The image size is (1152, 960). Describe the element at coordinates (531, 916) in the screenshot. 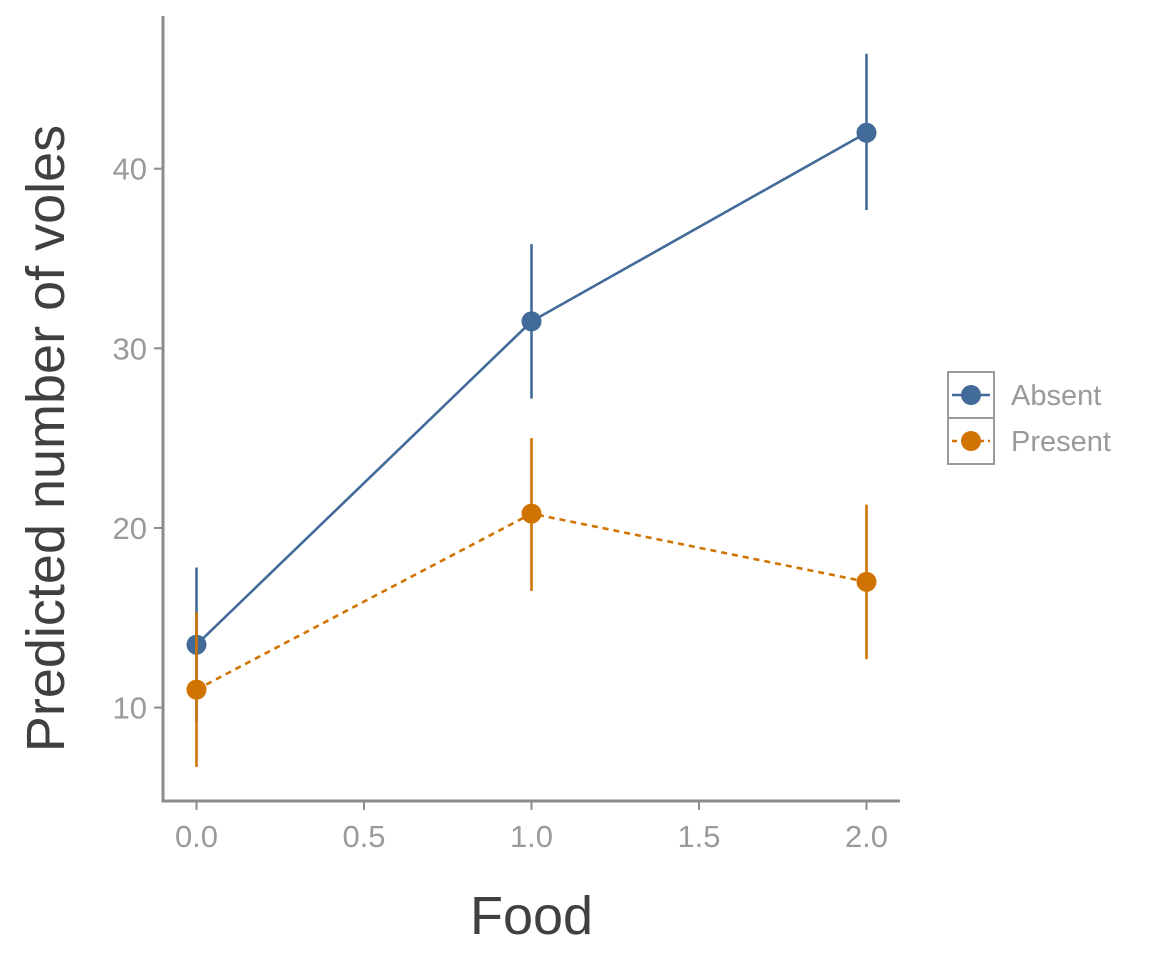

I see `x-axis-title: Food` at that location.